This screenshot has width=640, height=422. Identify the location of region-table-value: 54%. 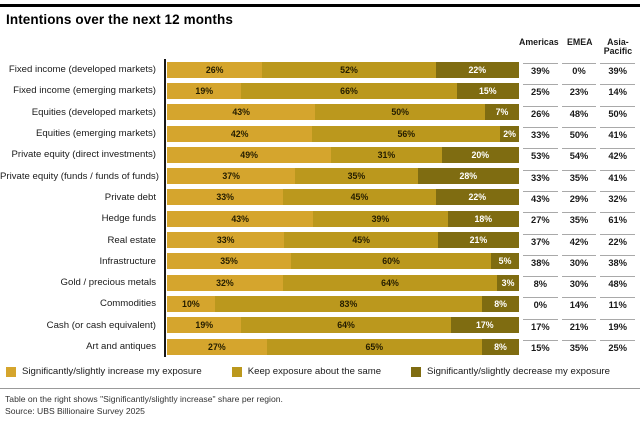
(579, 154).